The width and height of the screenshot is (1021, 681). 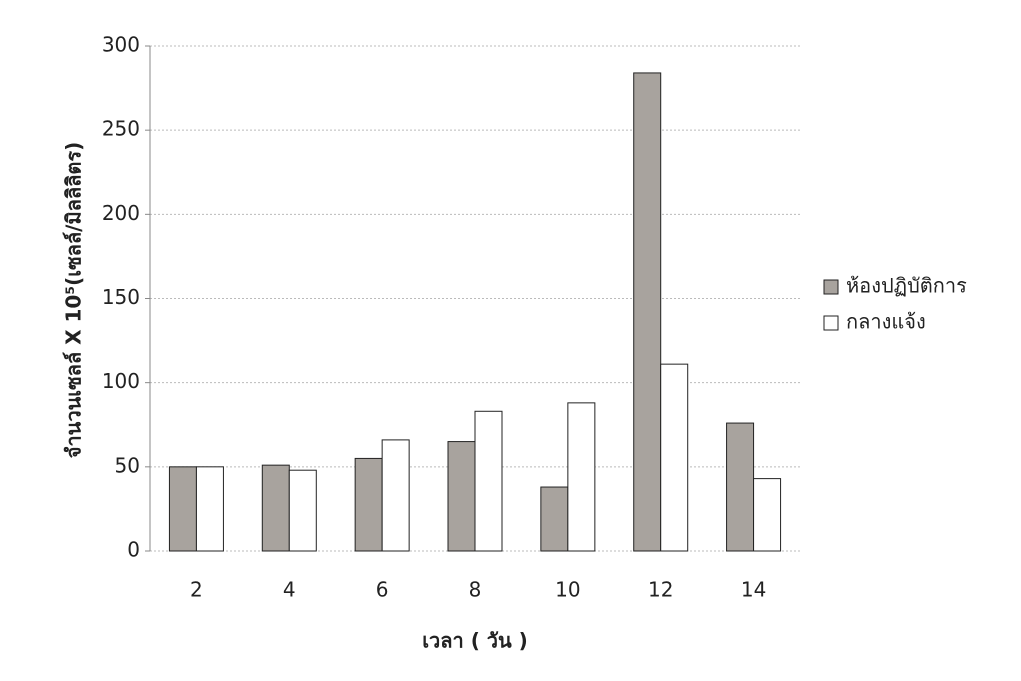 I want to click on x-tick-label: 6, so click(x=382, y=590).